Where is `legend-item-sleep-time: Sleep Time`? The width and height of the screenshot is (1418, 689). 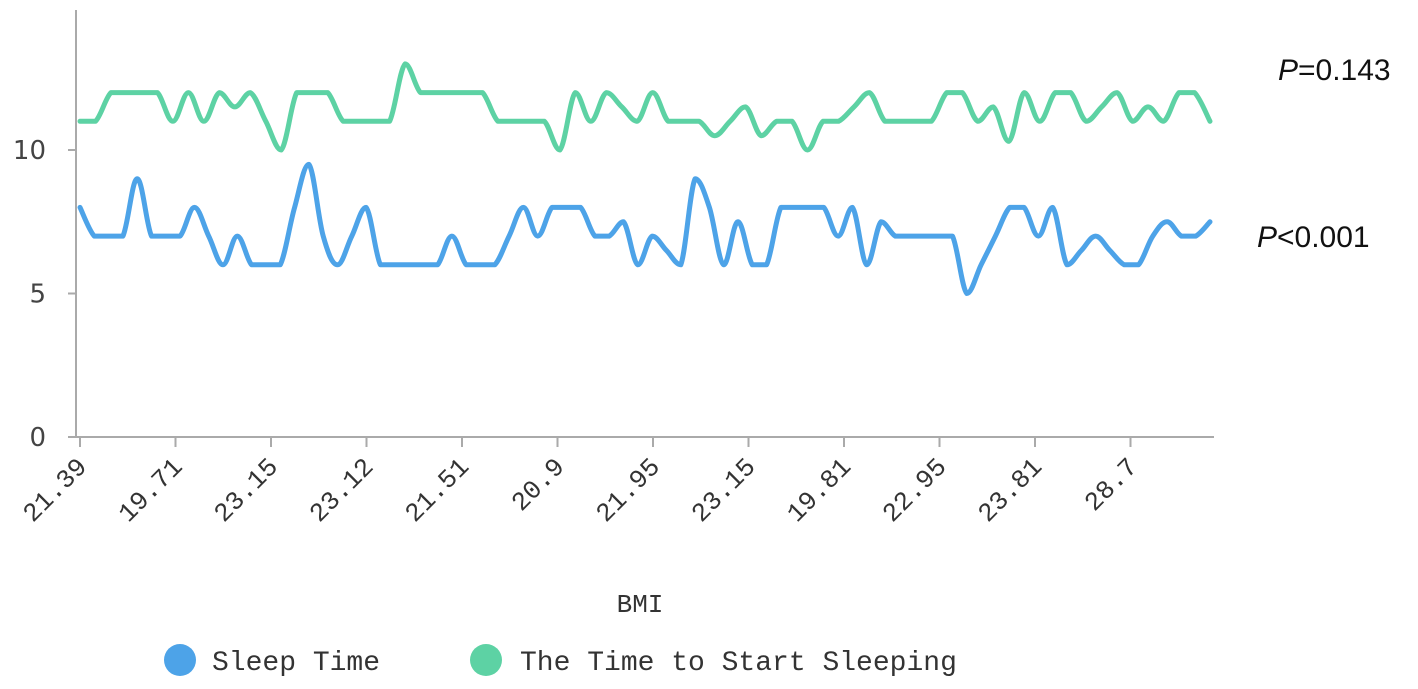
legend-item-sleep-time: Sleep Time is located at coordinates (272, 661).